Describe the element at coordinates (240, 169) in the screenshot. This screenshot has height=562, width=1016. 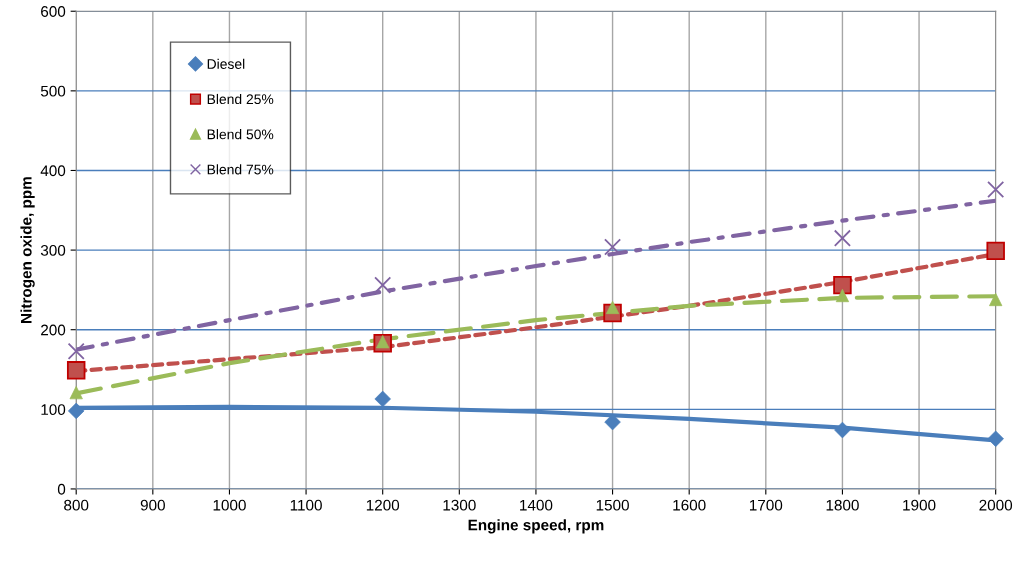
I see `legend-label: Blend 75%` at that location.